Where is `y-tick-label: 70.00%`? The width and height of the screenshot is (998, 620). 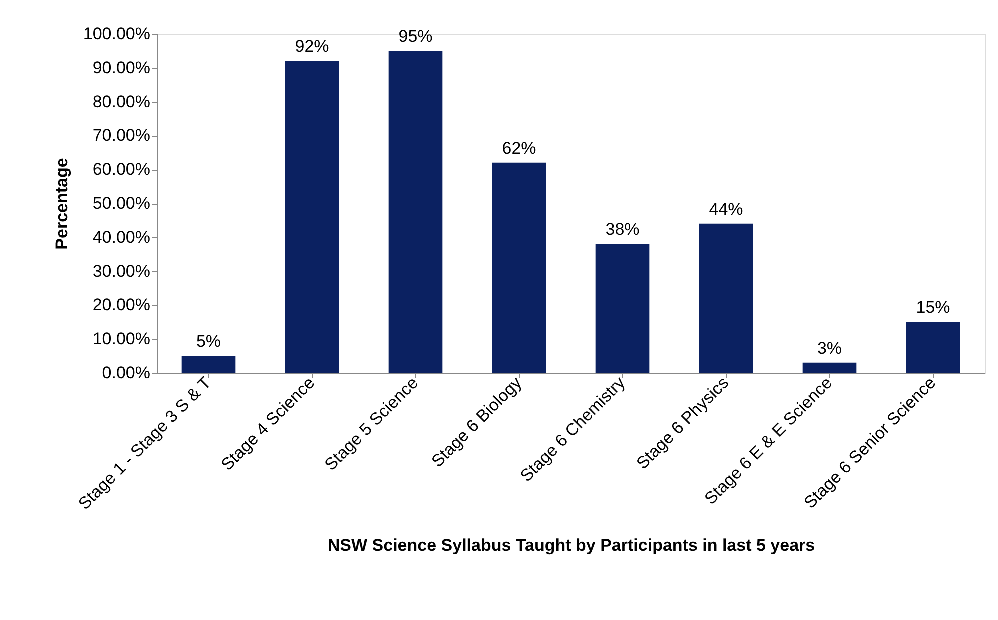
y-tick-label: 70.00% is located at coordinates (121, 136).